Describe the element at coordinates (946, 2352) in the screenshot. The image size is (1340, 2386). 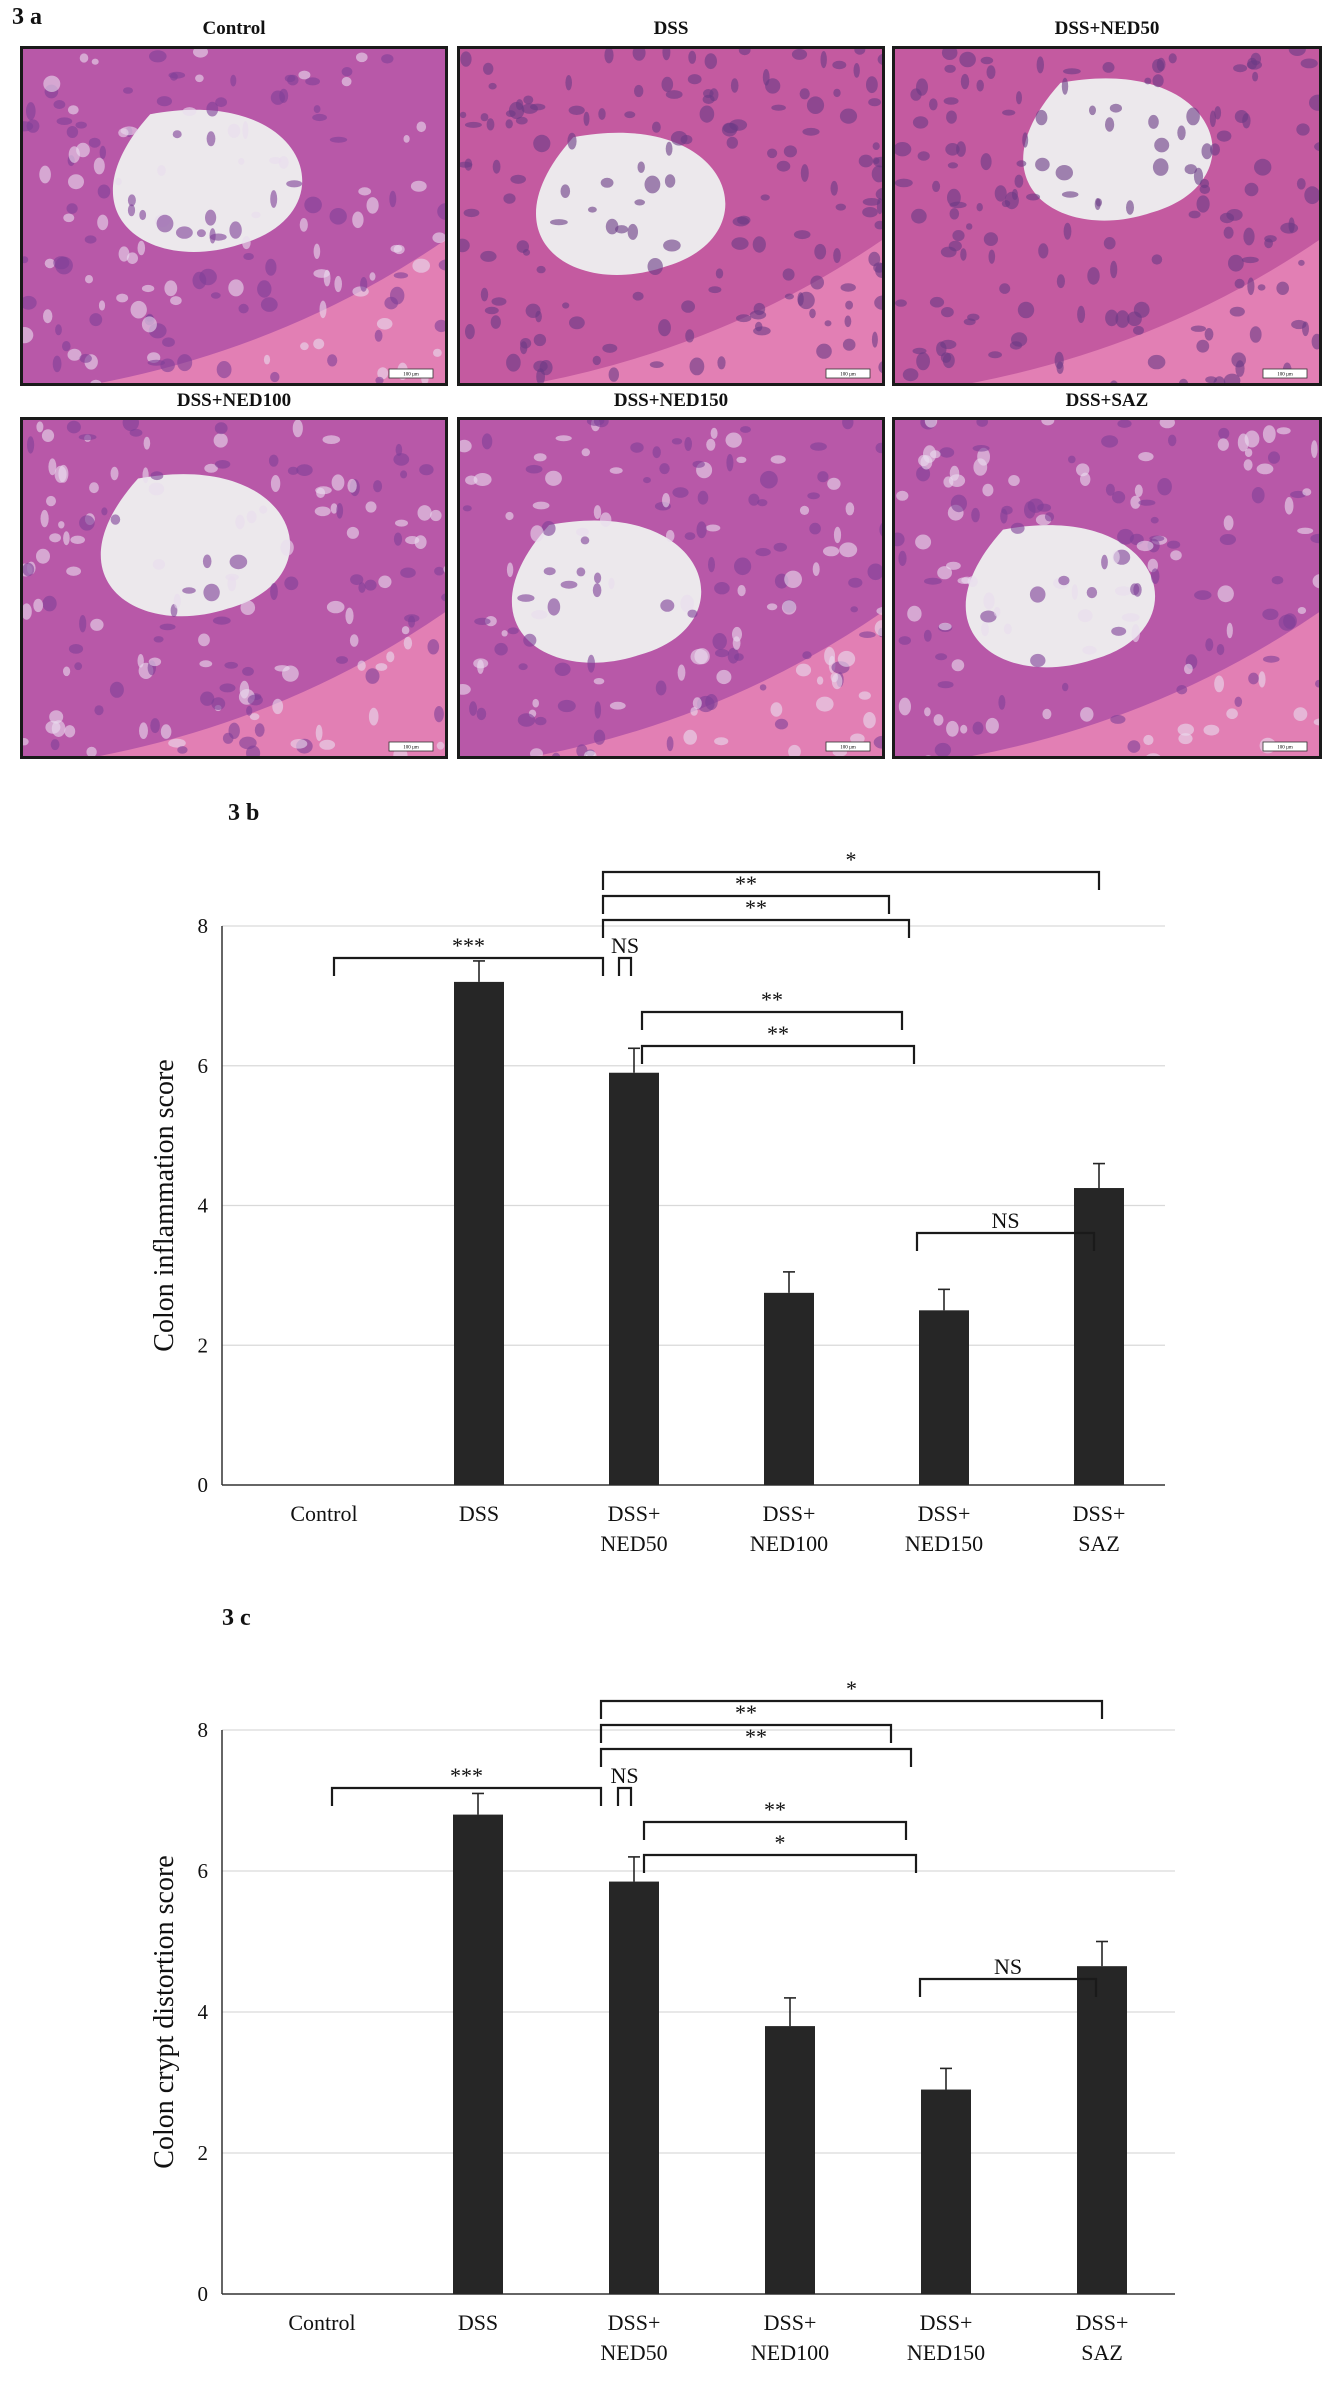
I see `x-tick-label: NED150` at that location.